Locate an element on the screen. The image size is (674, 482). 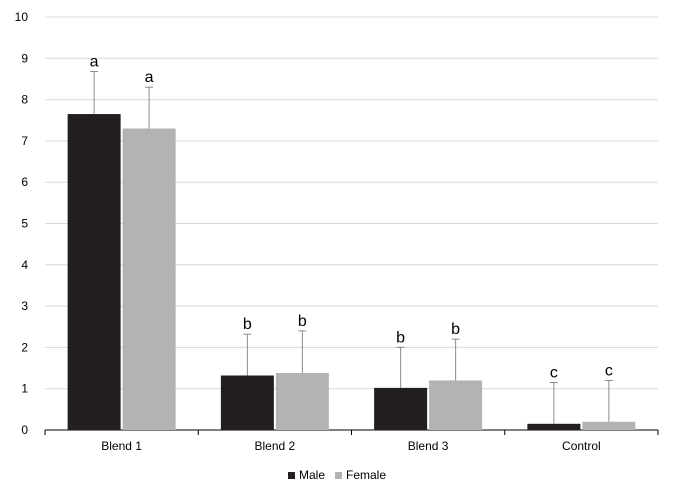
y-tick-label: 10 is located at coordinates (22, 17).